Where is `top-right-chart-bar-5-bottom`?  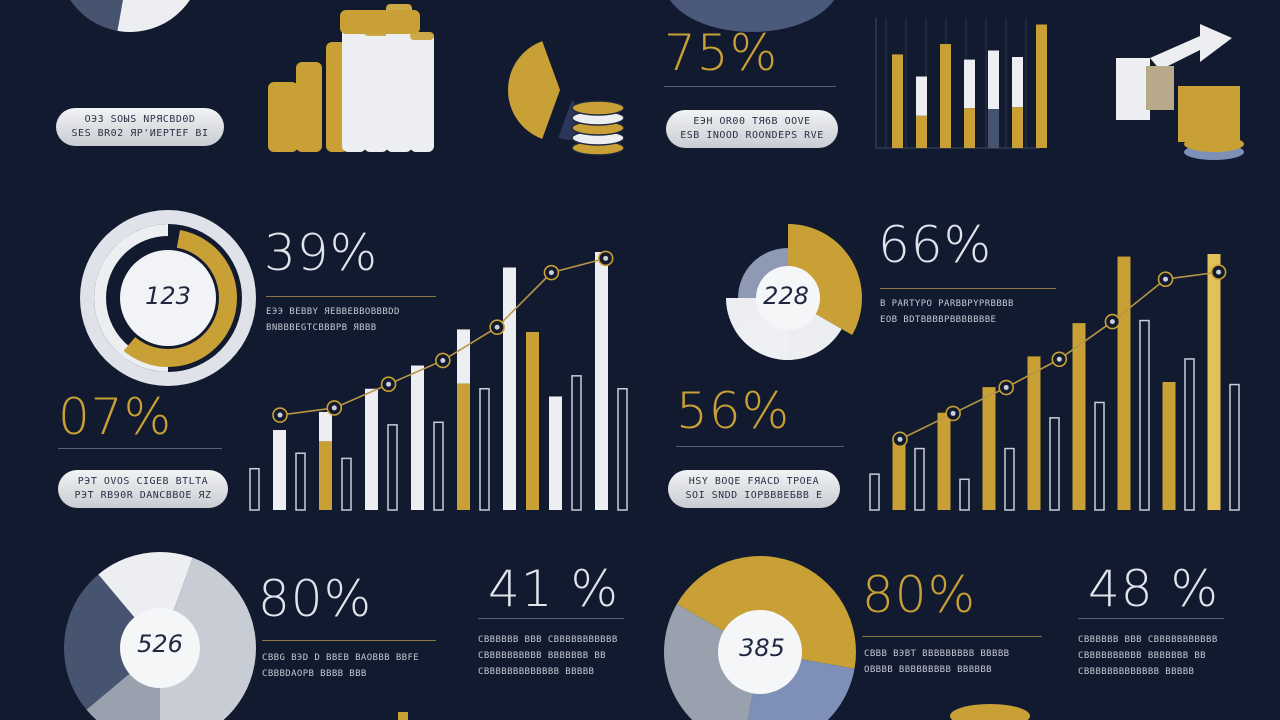
top-right-chart-bar-5-bottom is located at coordinates (993, 128).